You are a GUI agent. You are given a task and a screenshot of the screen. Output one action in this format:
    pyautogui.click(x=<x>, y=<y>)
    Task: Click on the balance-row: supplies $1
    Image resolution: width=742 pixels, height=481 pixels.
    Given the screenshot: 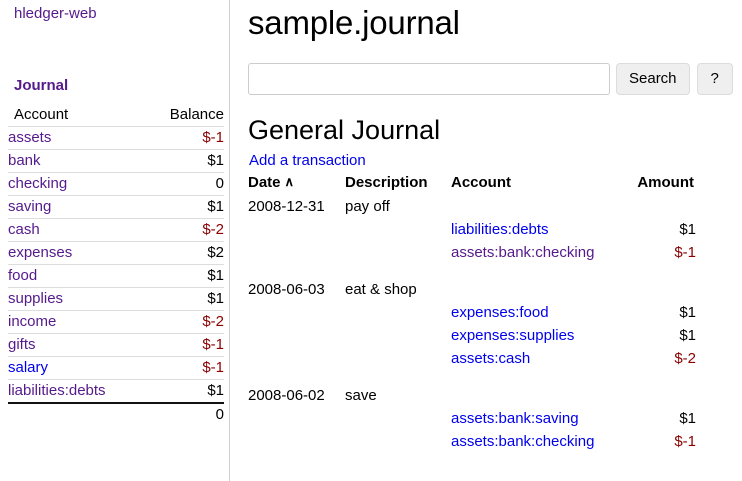 What is the action you would take?
    pyautogui.click(x=116, y=299)
    